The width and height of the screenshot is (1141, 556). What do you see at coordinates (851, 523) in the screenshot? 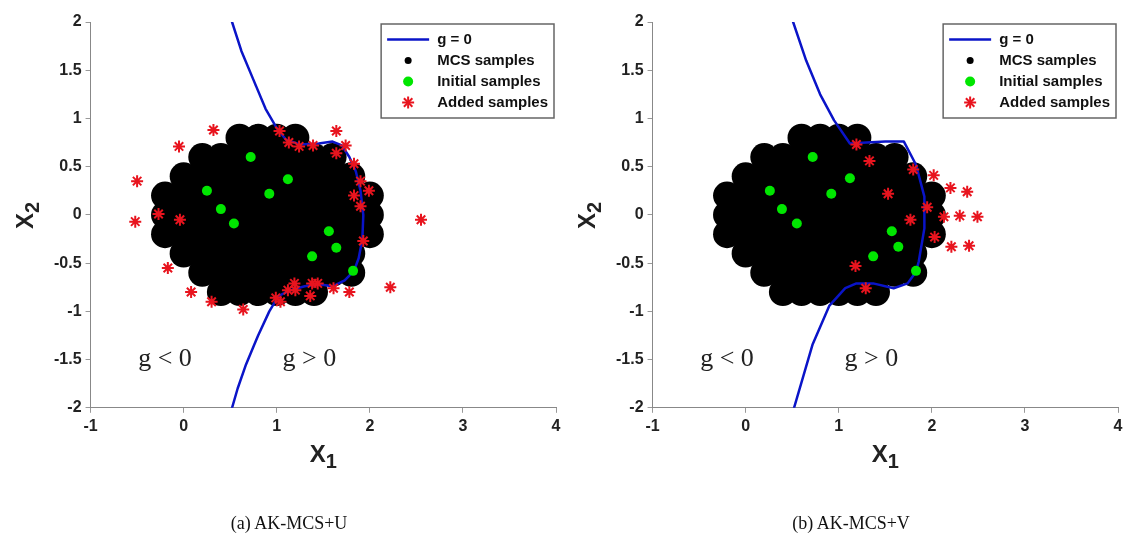
I see `text: (b) AK-MCS+V` at bounding box center [851, 523].